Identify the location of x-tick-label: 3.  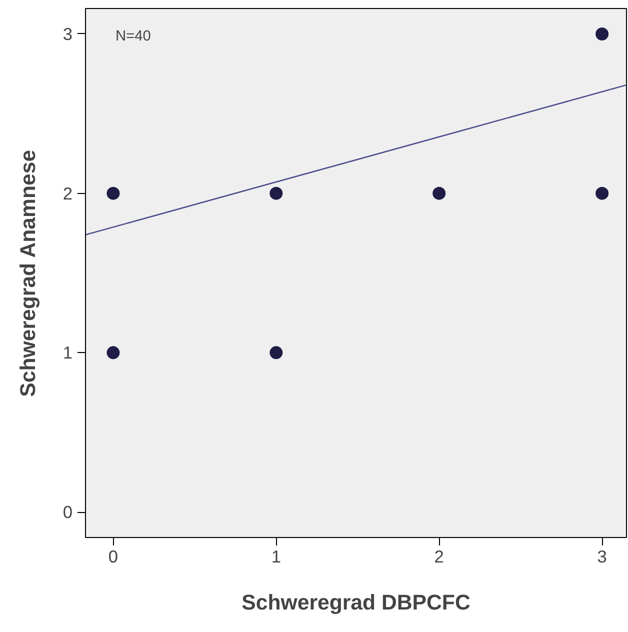
(602, 556).